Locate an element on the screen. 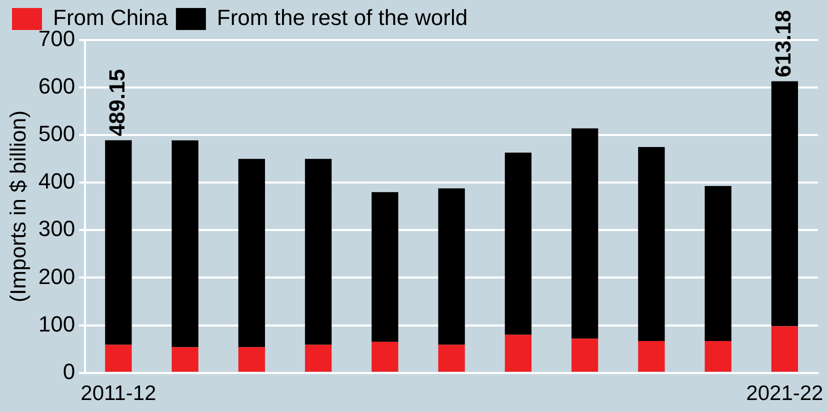 This screenshot has height=412, width=828. y-tick-label: 500 is located at coordinates (57, 133).